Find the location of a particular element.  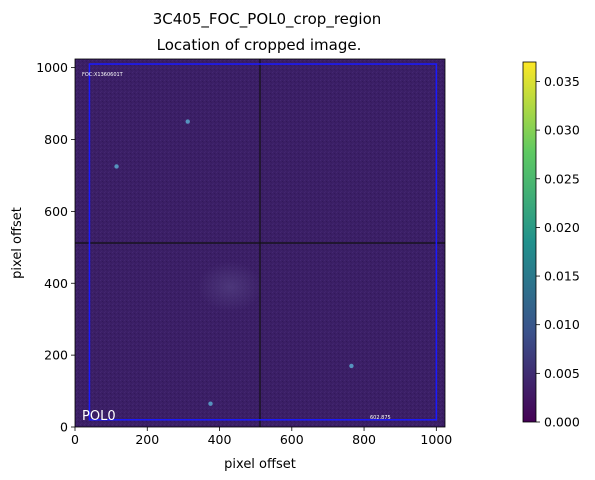

corner-value-text: 602.875 is located at coordinates (380, 418).